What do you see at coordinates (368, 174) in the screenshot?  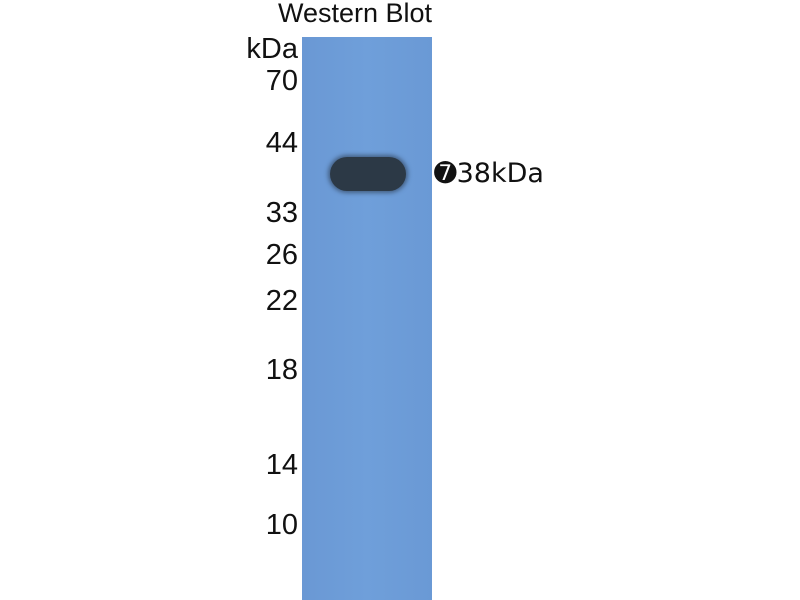 I see `protein-band` at bounding box center [368, 174].